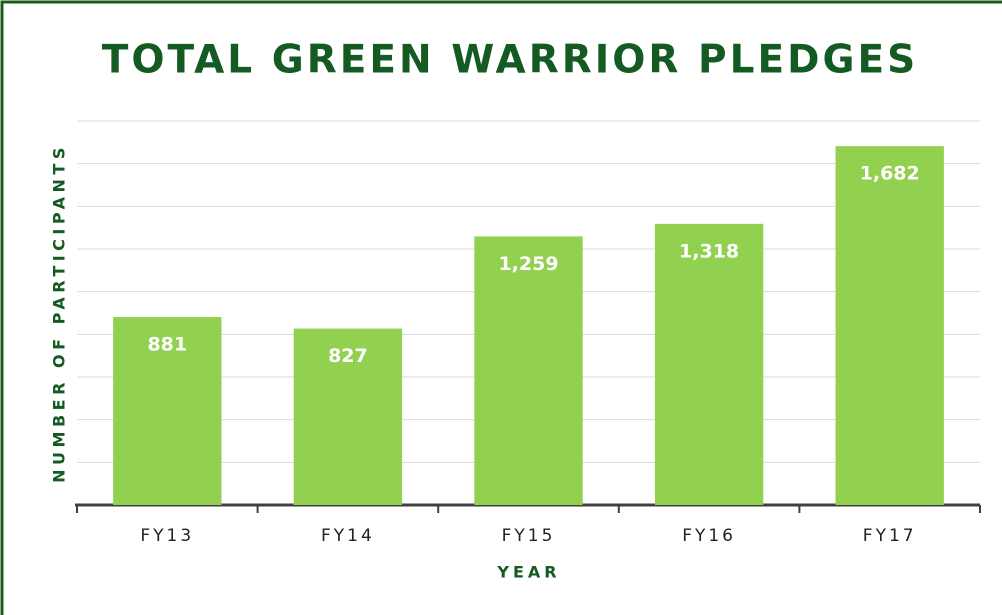 The image size is (1002, 615). Describe the element at coordinates (709, 251) in the screenshot. I see `data-label: 1,318` at that location.